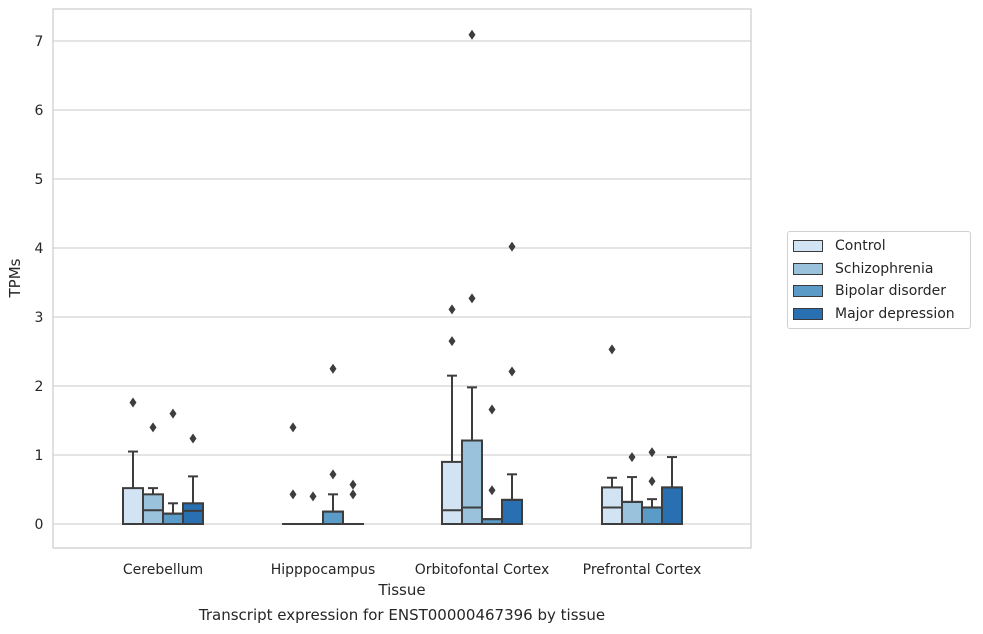  What do you see at coordinates (39, 318) in the screenshot?
I see `y-tick-label: 3` at bounding box center [39, 318].